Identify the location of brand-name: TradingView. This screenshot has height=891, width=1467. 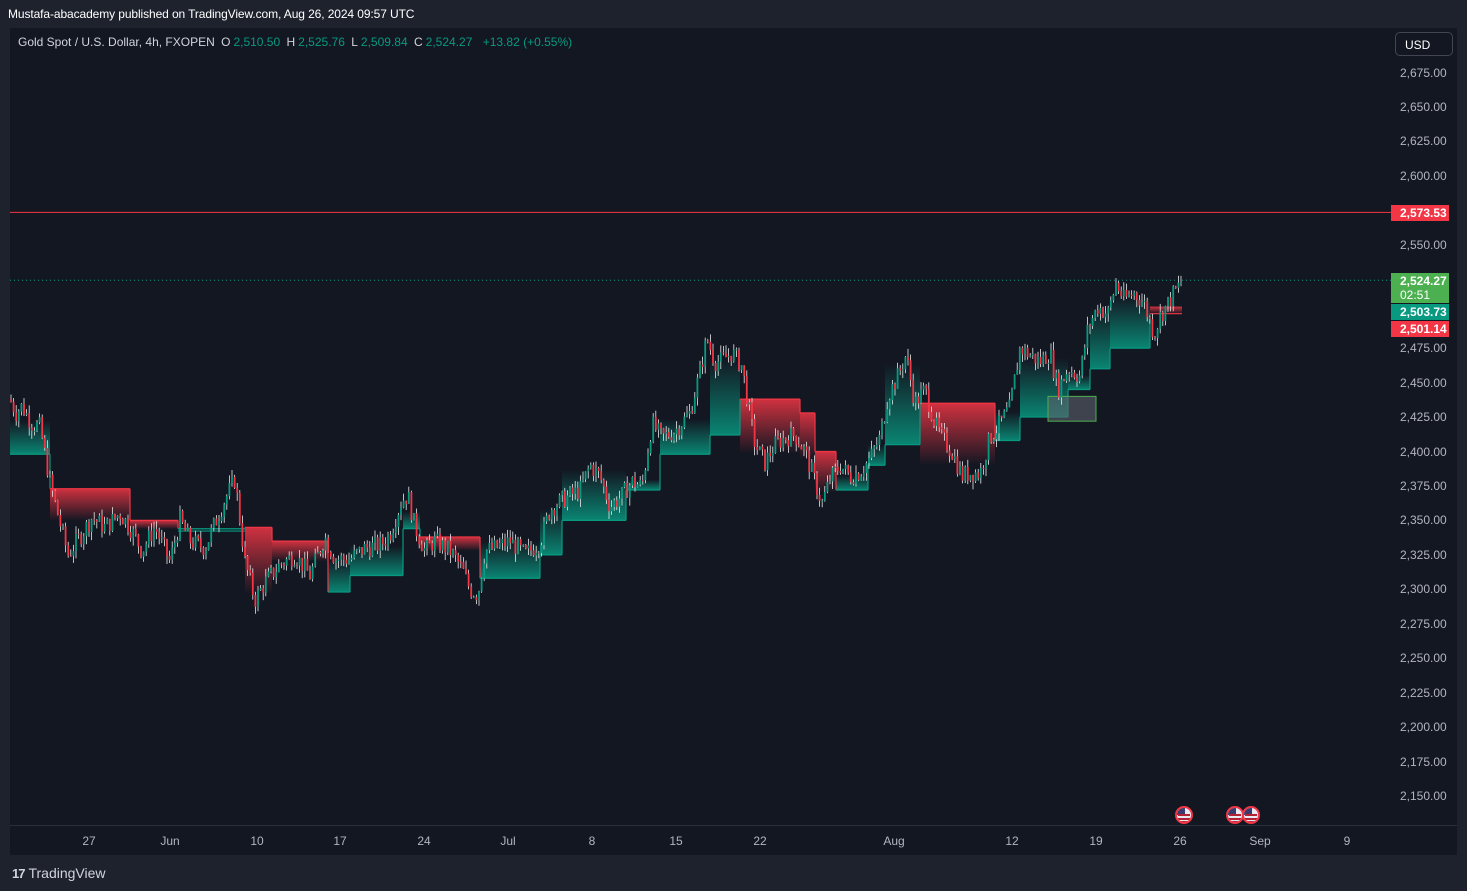
(67, 873).